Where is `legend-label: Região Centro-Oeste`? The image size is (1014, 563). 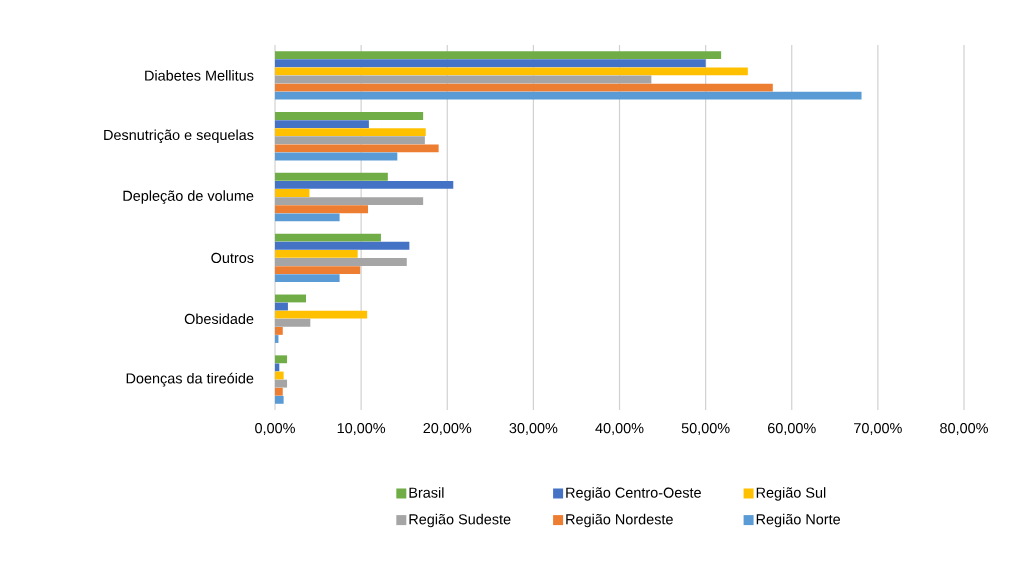
legend-label: Região Centro-Oeste is located at coordinates (633, 494).